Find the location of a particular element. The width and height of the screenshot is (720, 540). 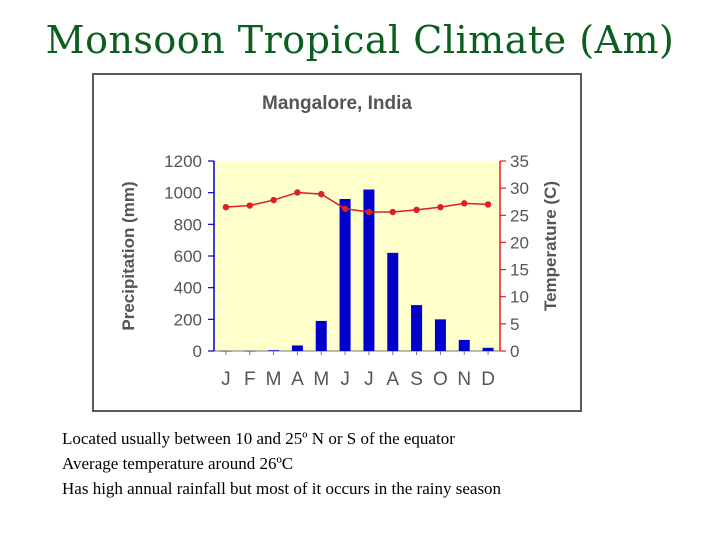

left-tick-label: 600 is located at coordinates (188, 256).